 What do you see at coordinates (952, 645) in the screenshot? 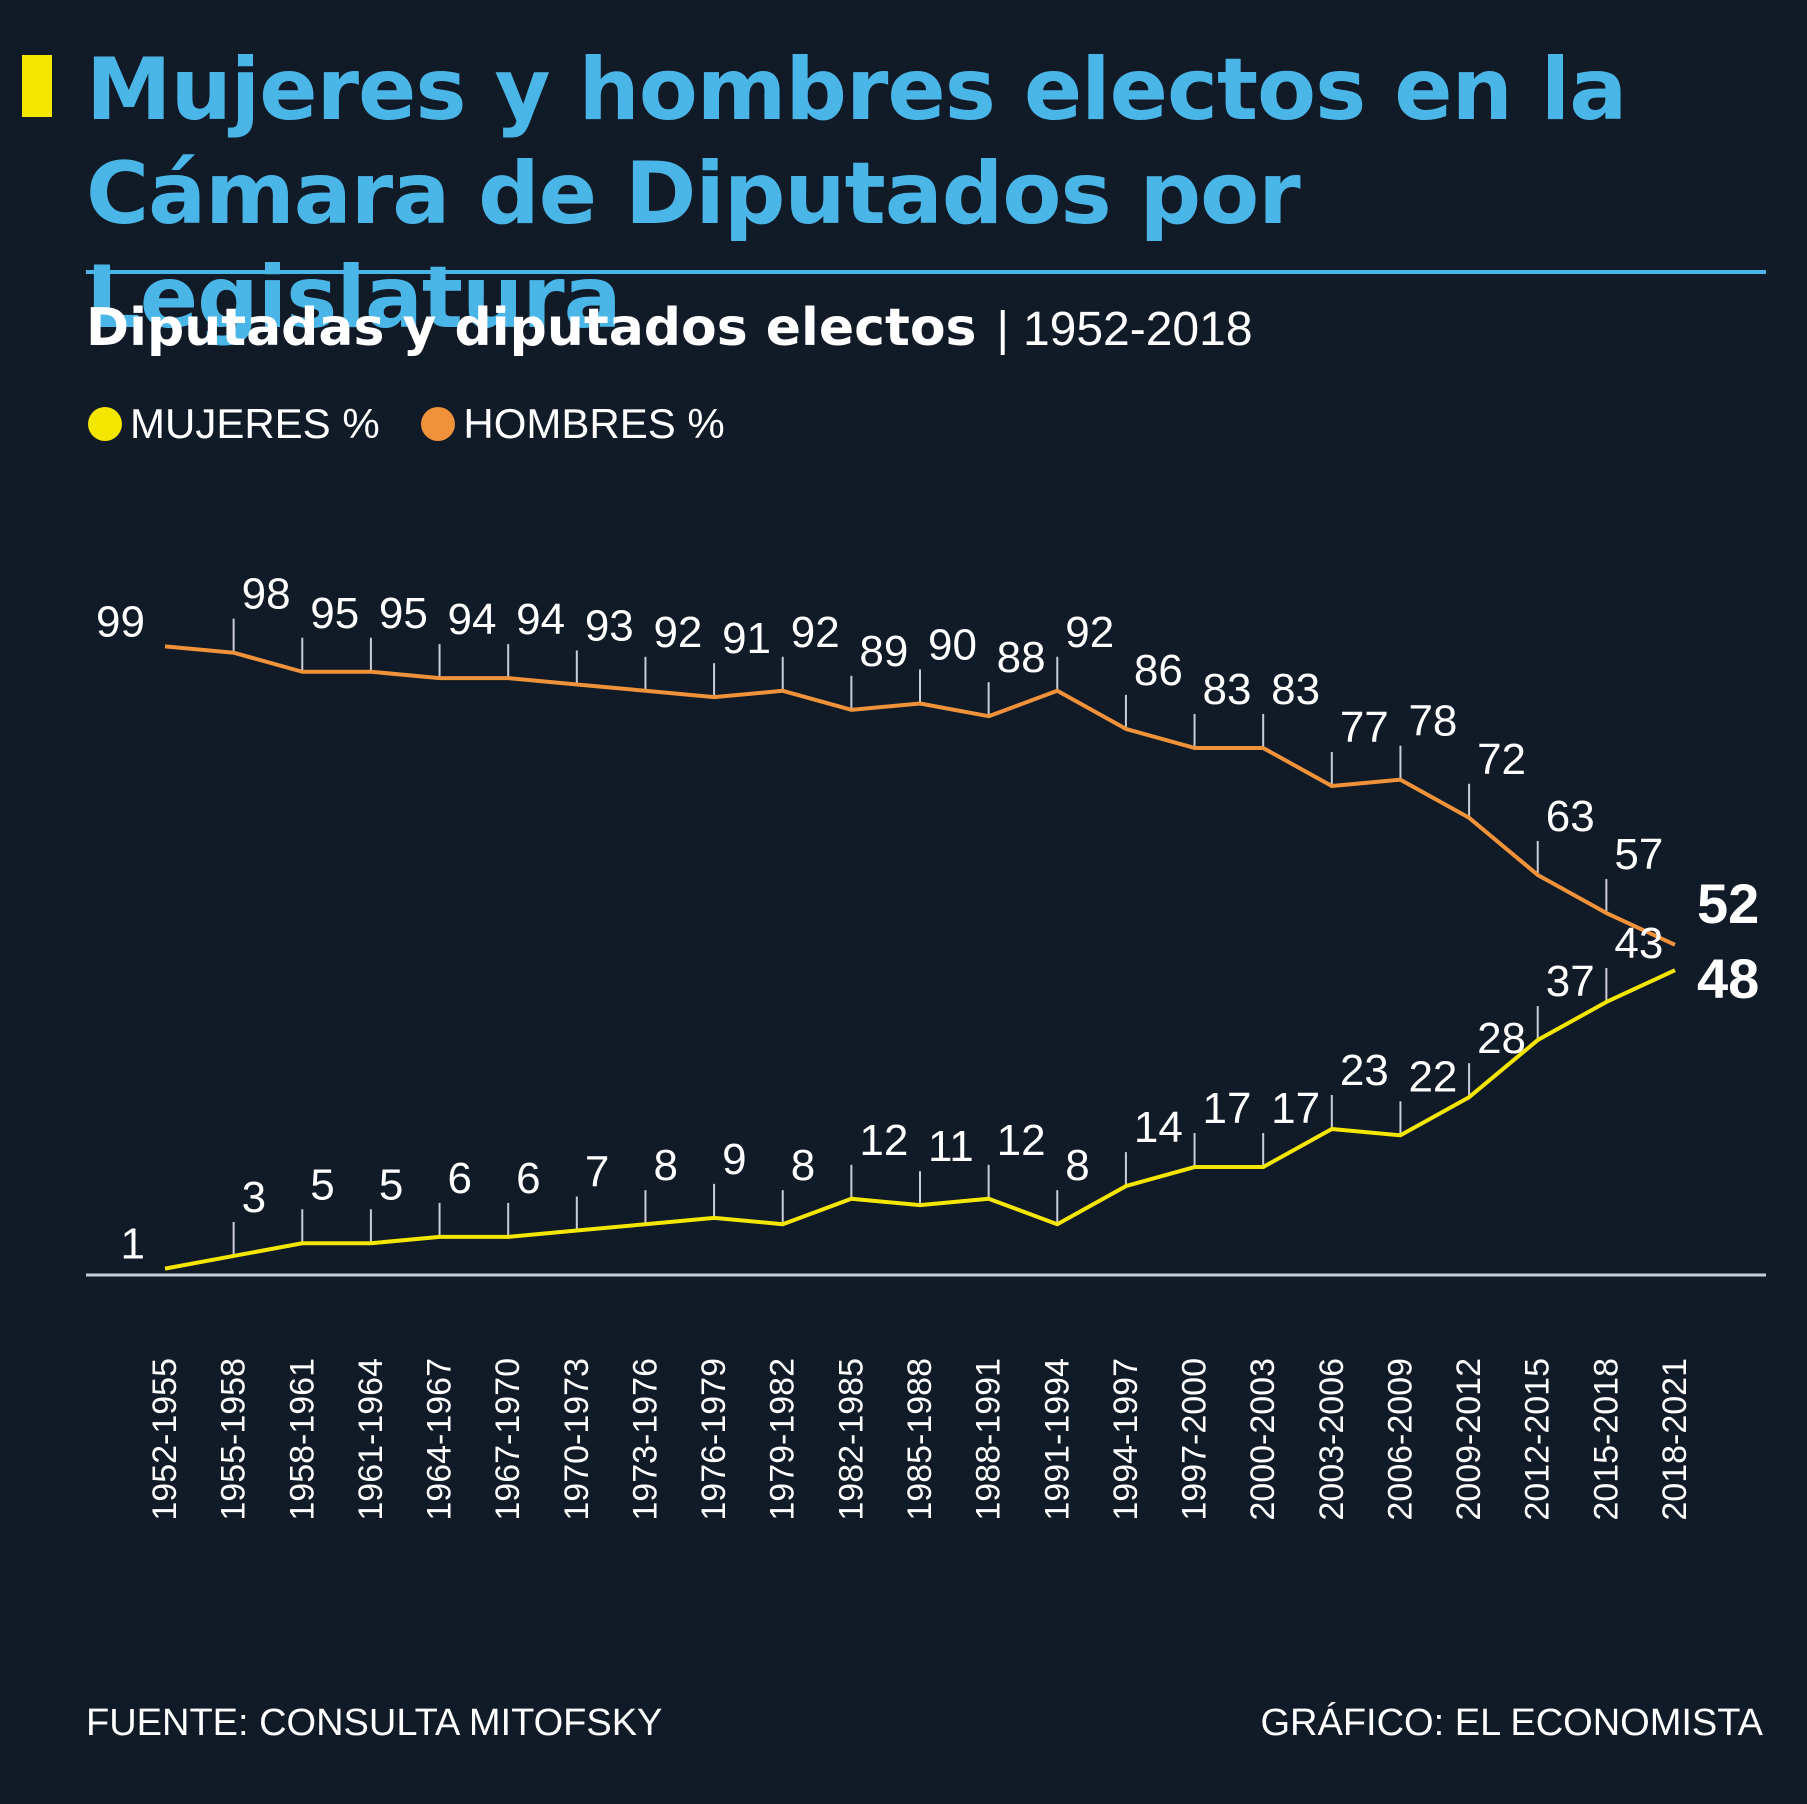
I see `data-label-men: 90` at bounding box center [952, 645].